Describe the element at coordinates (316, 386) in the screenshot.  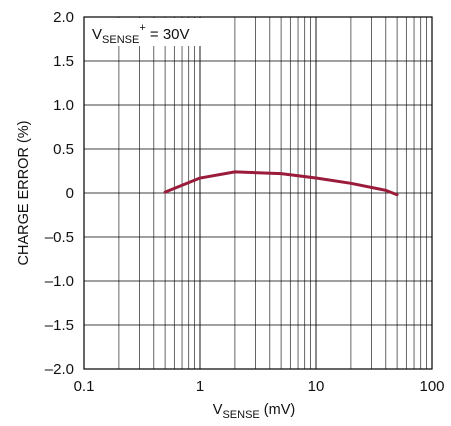
I see `x-tick-label: 10` at that location.